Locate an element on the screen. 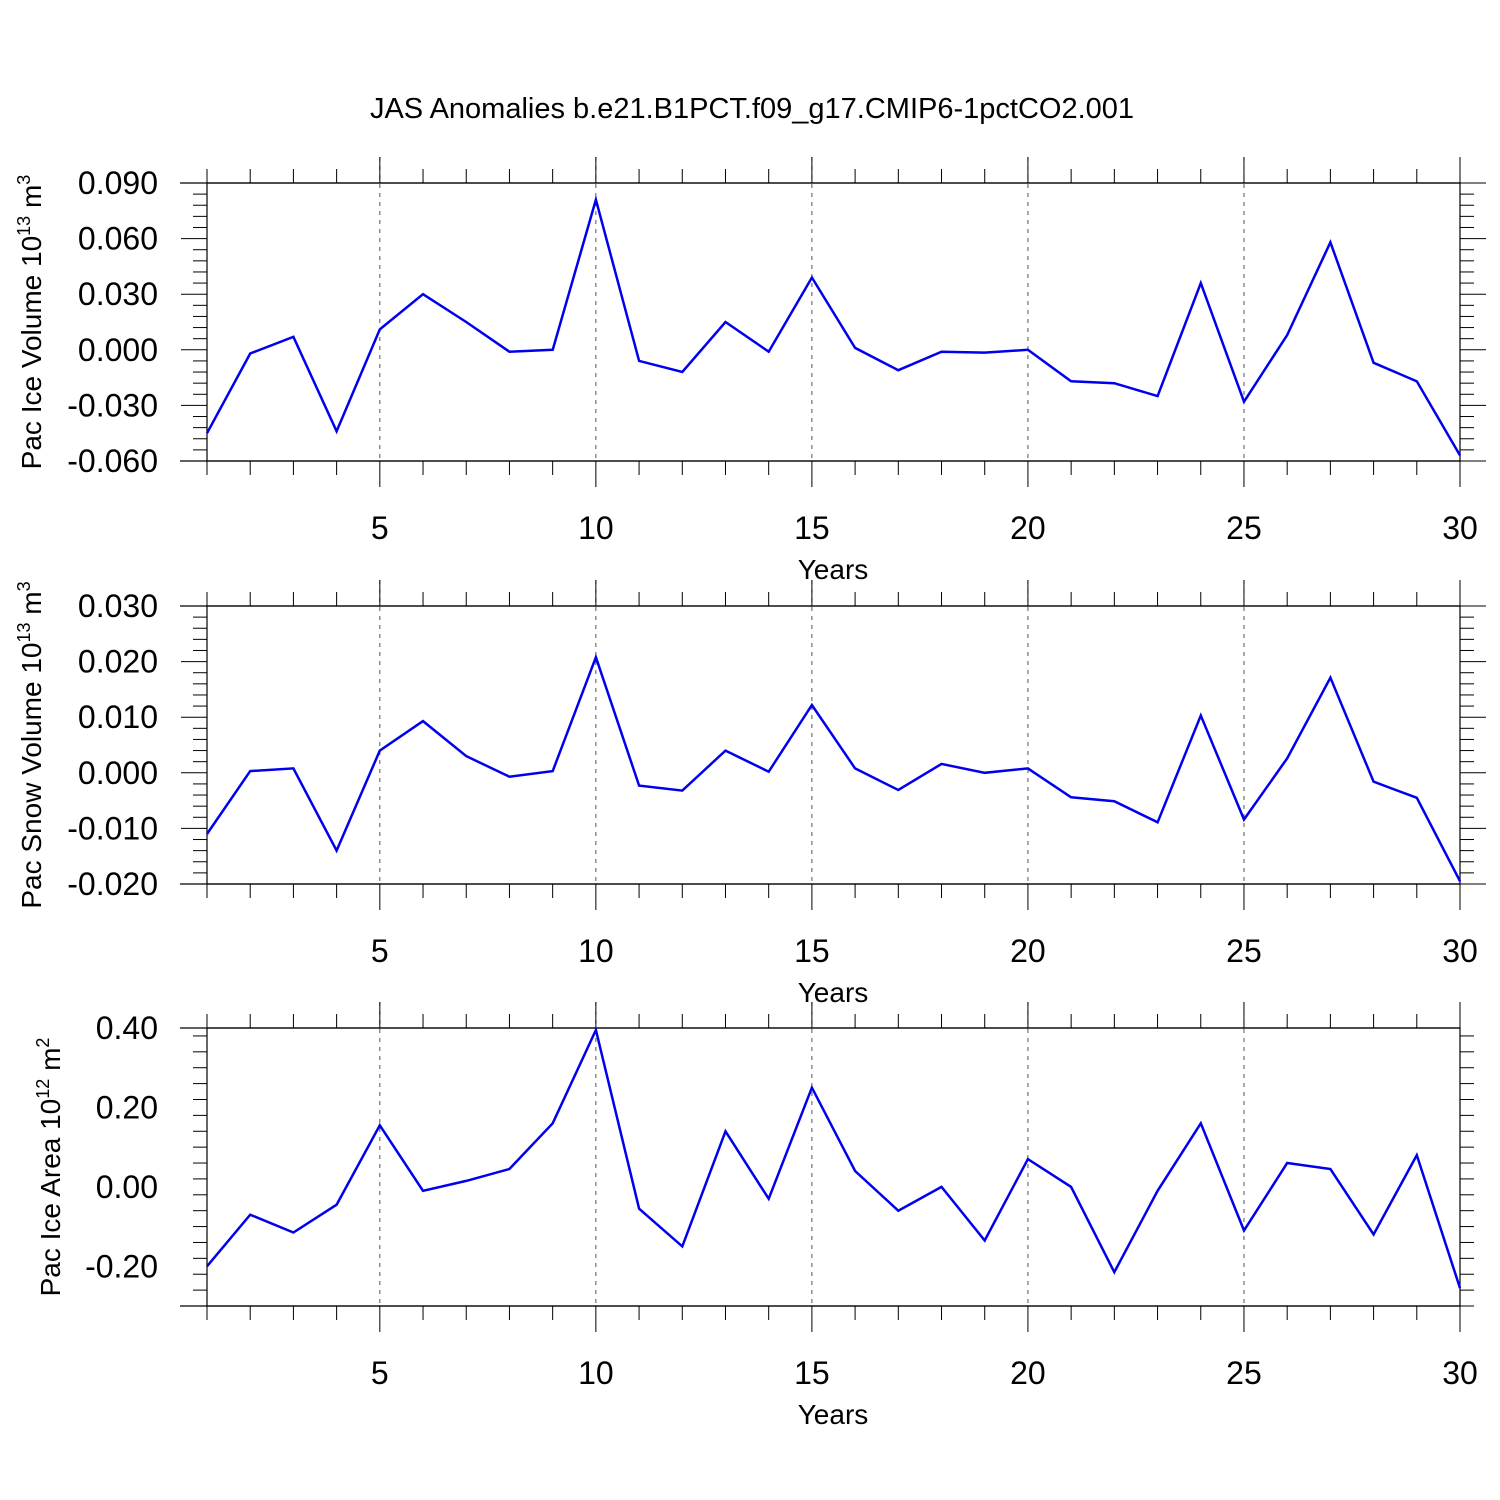 The height and width of the screenshot is (1500, 1500). y-axis-label: Pac Ice Volume 1013 m3 is located at coordinates (30, 322).